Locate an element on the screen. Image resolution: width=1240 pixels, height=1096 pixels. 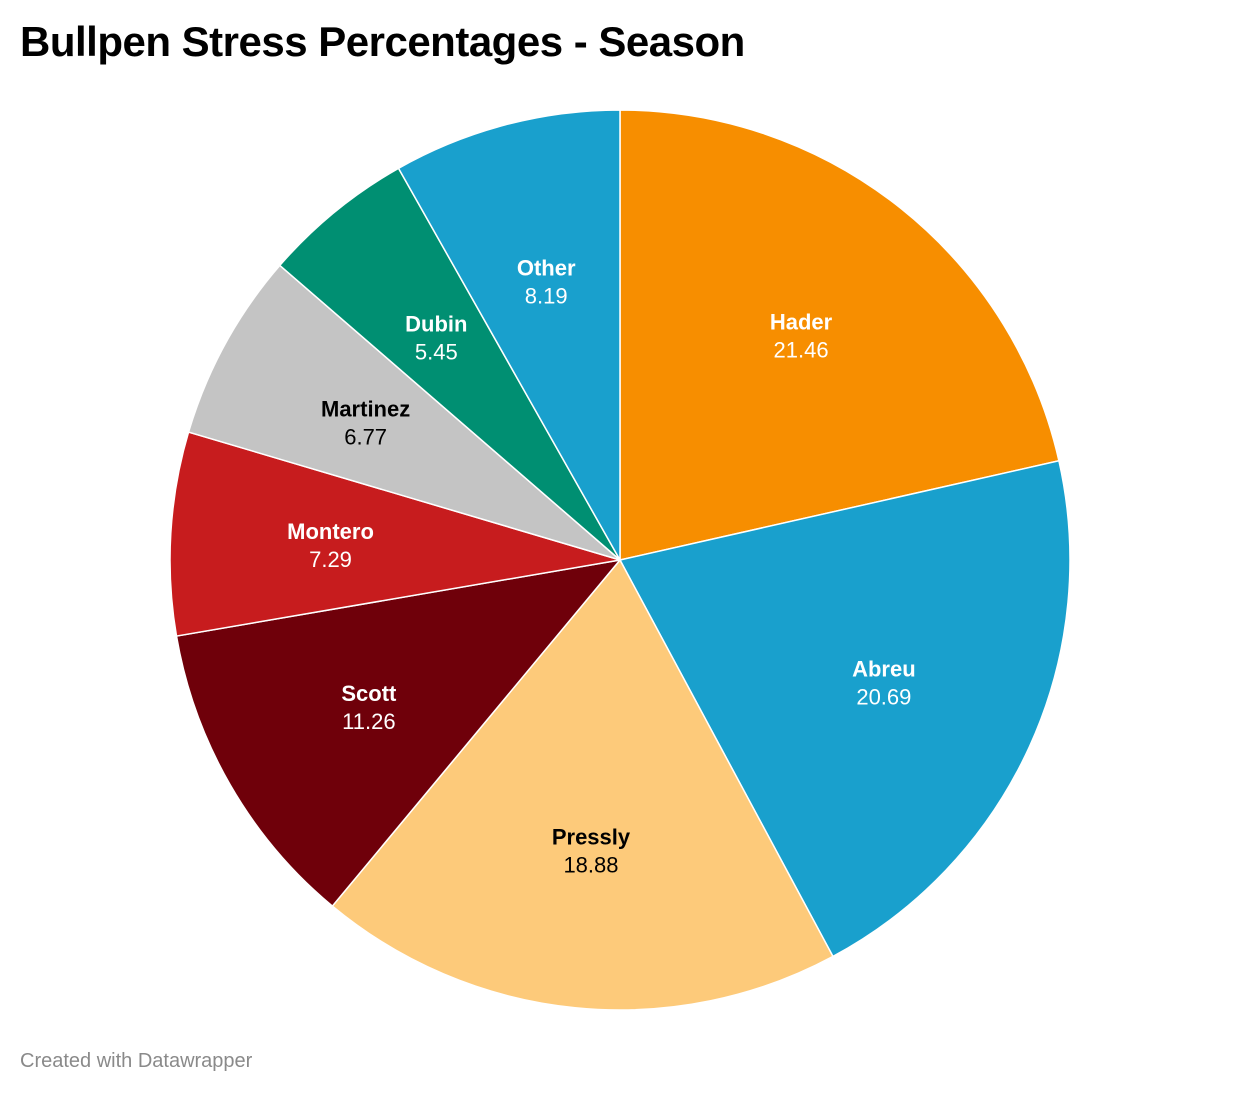
slice-value-martinez: 6.77 is located at coordinates (365, 437).